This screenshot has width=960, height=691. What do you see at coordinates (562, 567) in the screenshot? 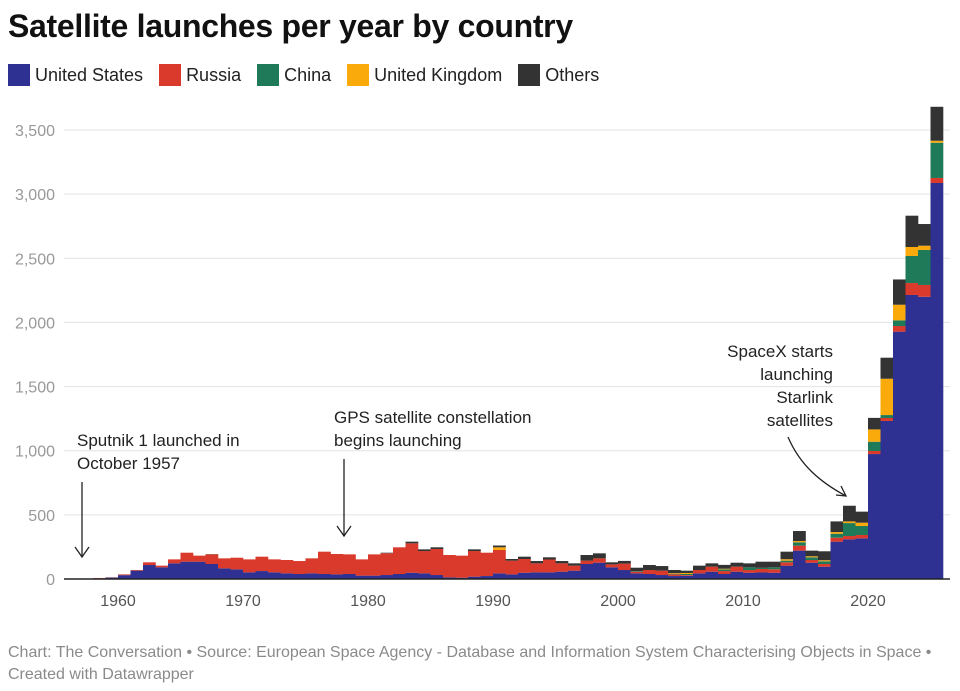
I see `bar-segment-russia-1995` at bounding box center [562, 567].